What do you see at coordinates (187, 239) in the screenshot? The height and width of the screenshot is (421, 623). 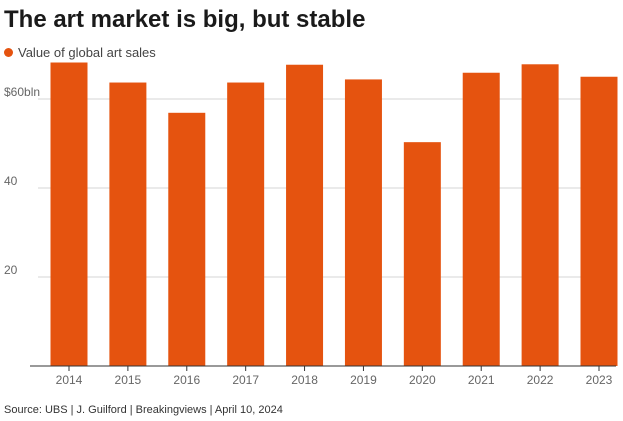 I see `bar-2016` at bounding box center [187, 239].